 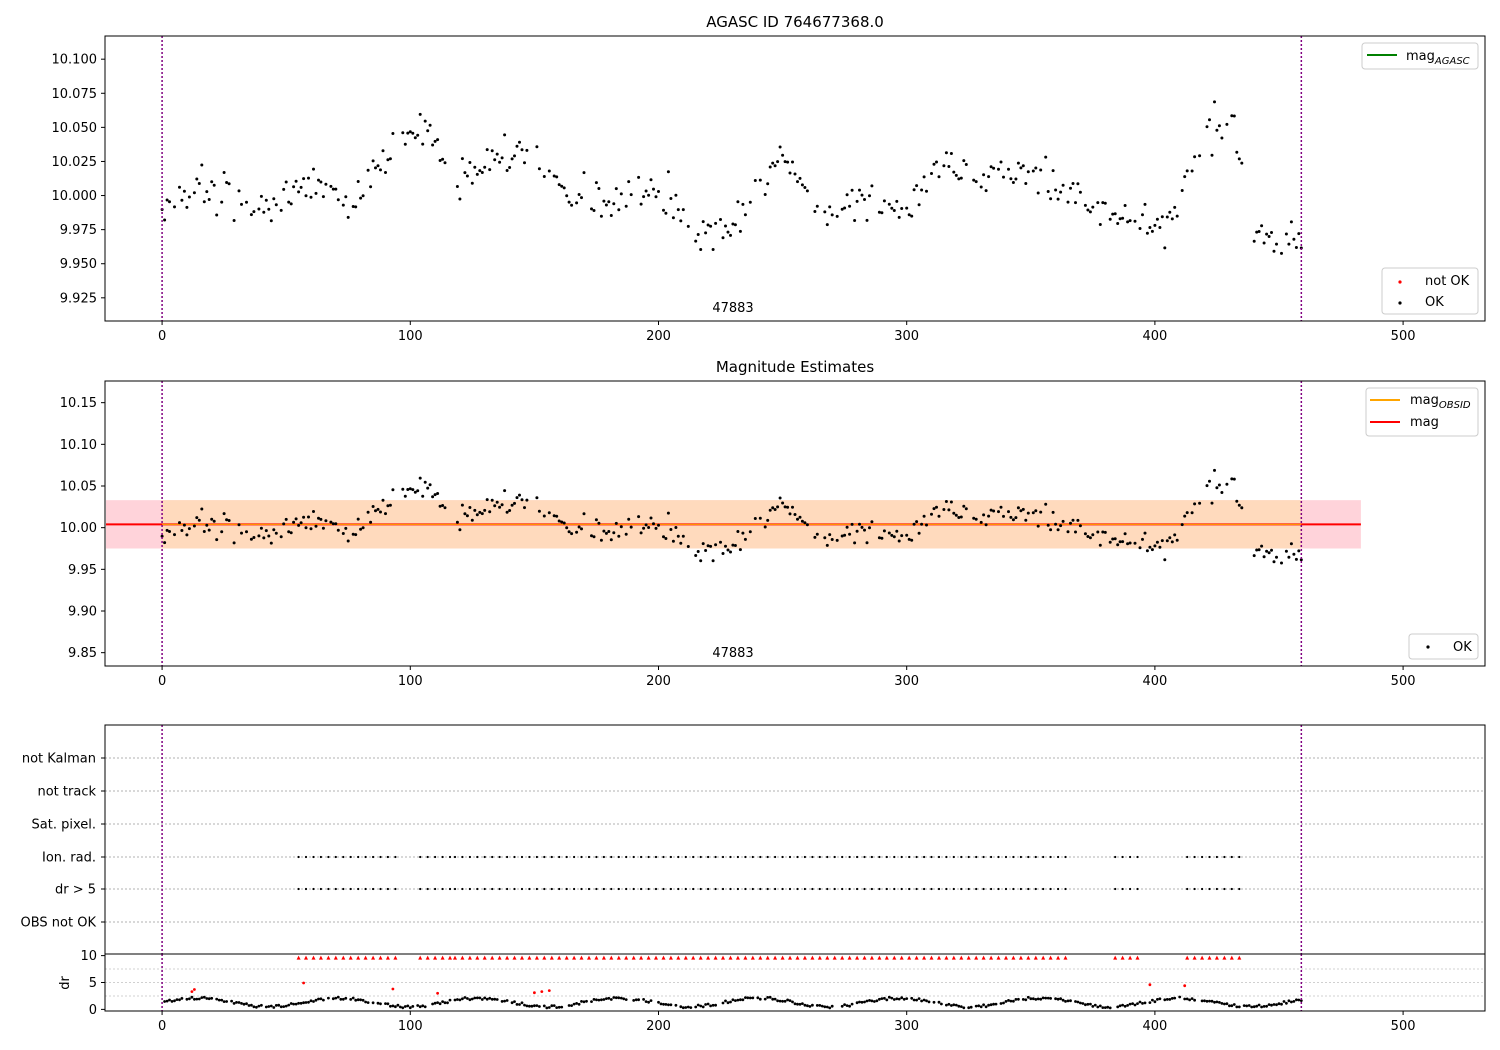 I want to click on flag-label-2: Sat. pixel., so click(x=64, y=825).